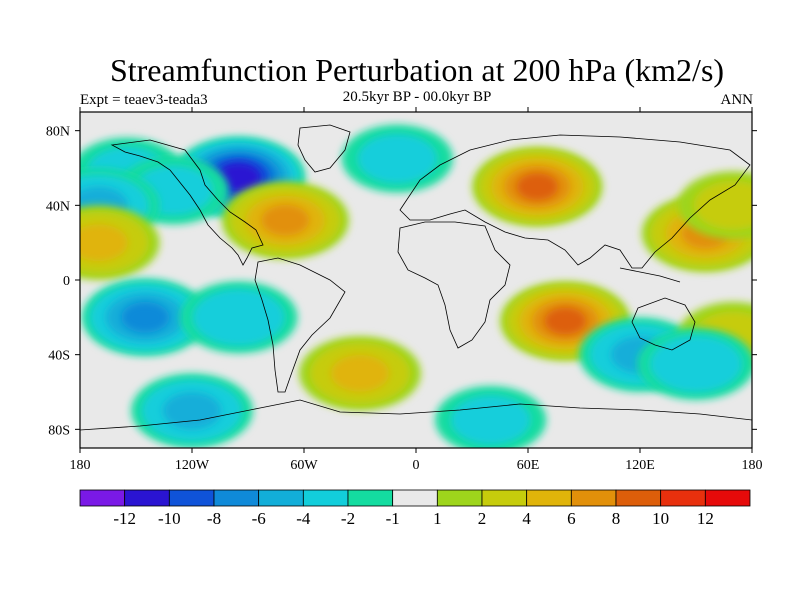  What do you see at coordinates (192, 465) in the screenshot?
I see `x-tick-label: 120W` at bounding box center [192, 465].